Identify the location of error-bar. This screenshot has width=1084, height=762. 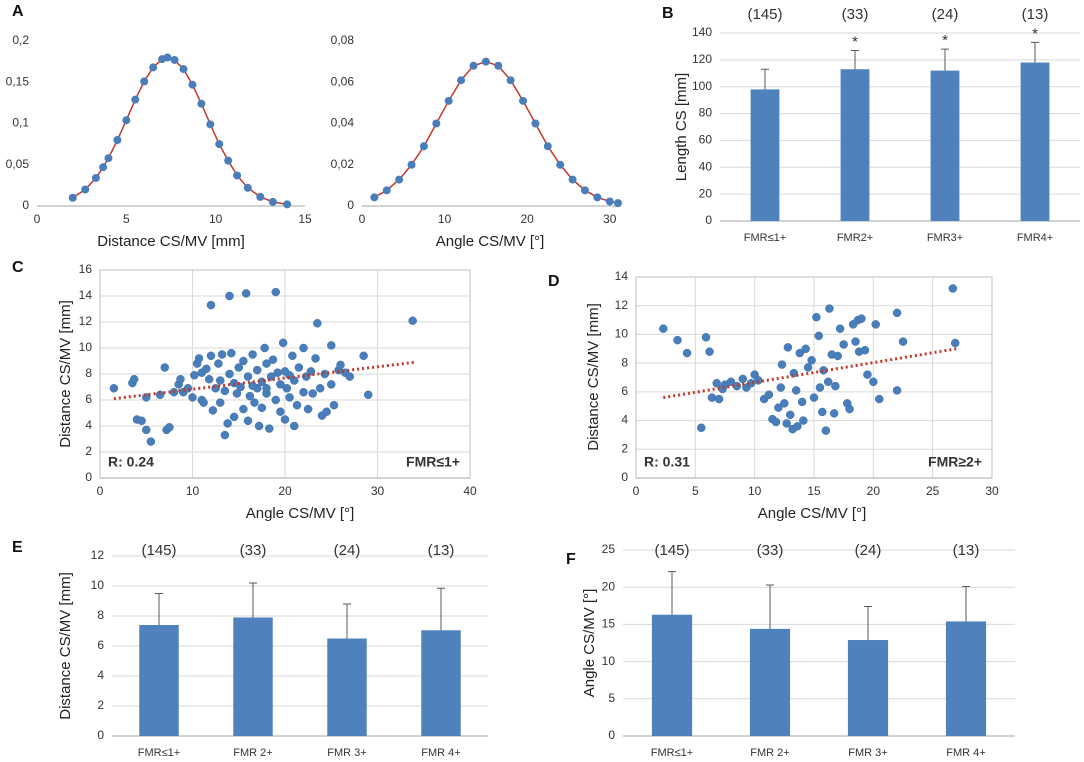
(1035, 52).